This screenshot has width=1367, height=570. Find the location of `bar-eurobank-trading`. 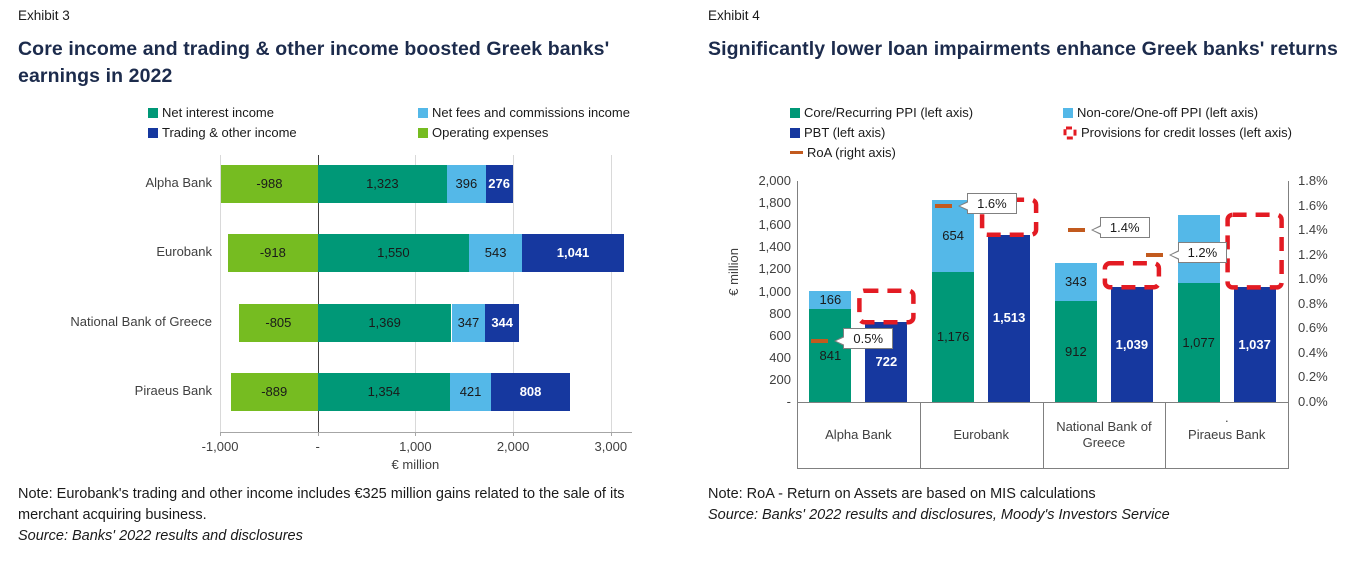

bar-eurobank-trading is located at coordinates (573, 253).